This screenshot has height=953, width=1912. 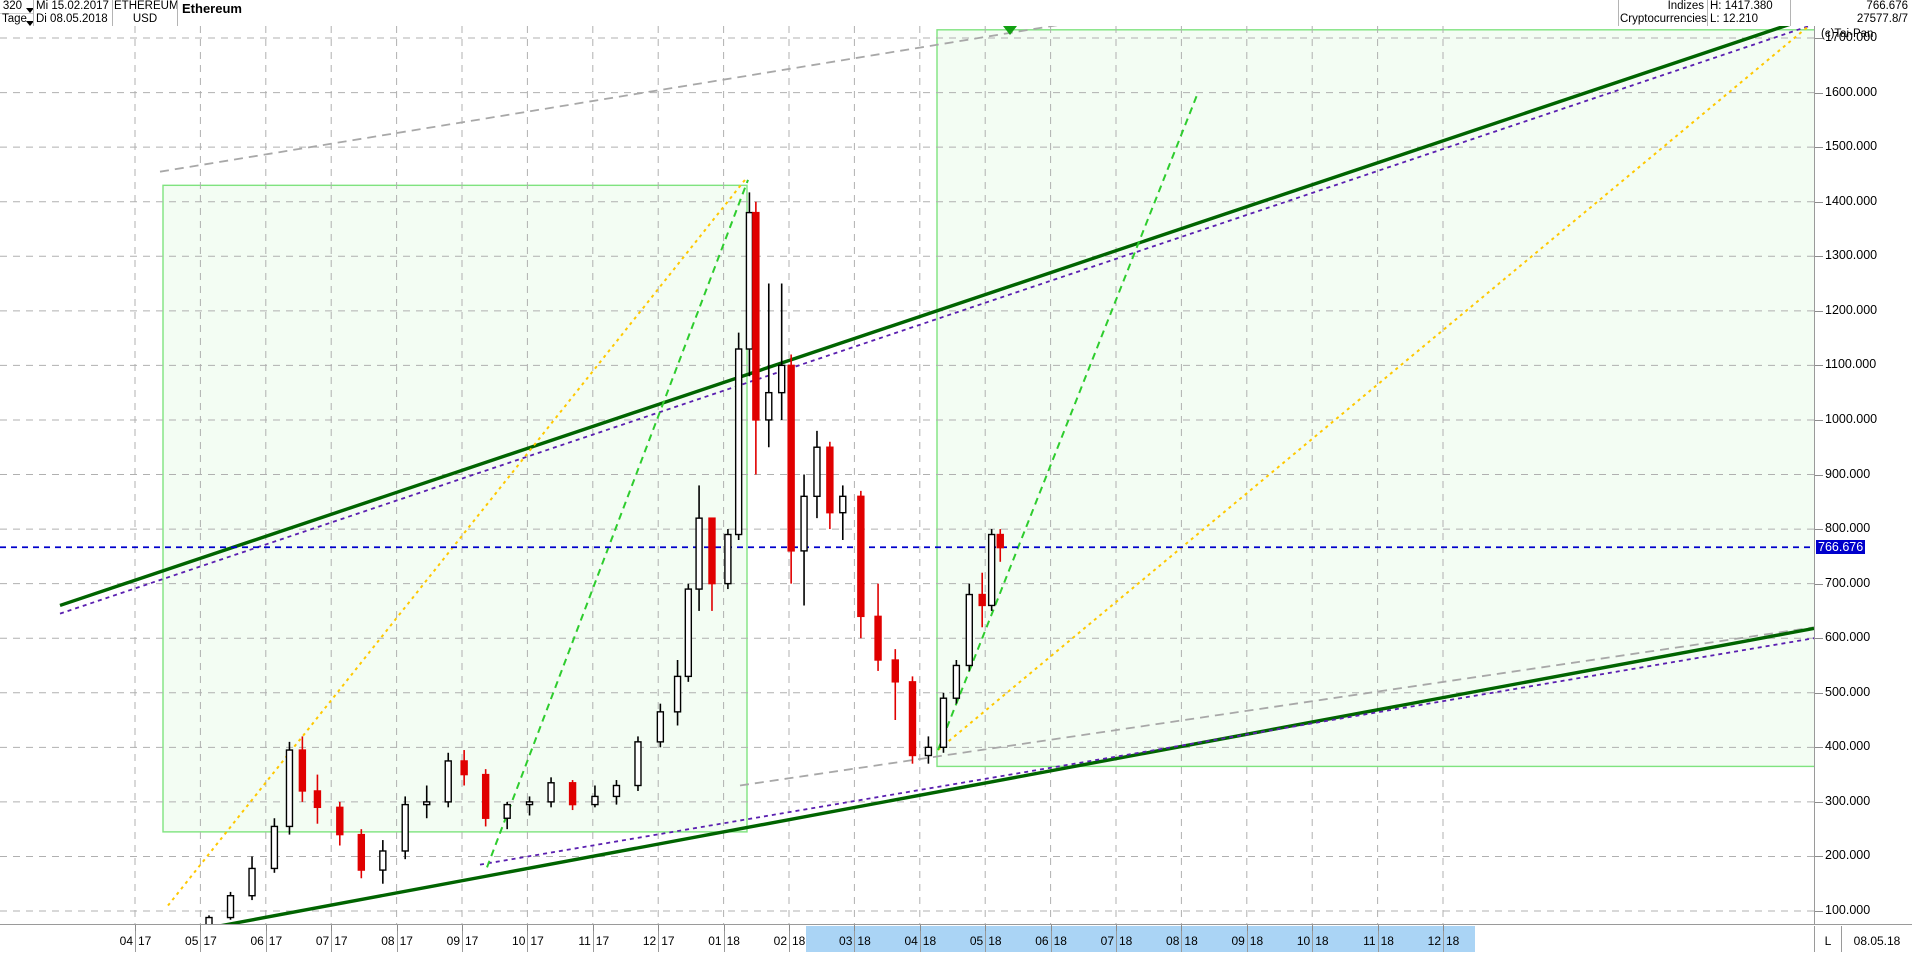 What do you see at coordinates (715, 941) in the screenshot?
I see `date-axis-month: 01` at bounding box center [715, 941].